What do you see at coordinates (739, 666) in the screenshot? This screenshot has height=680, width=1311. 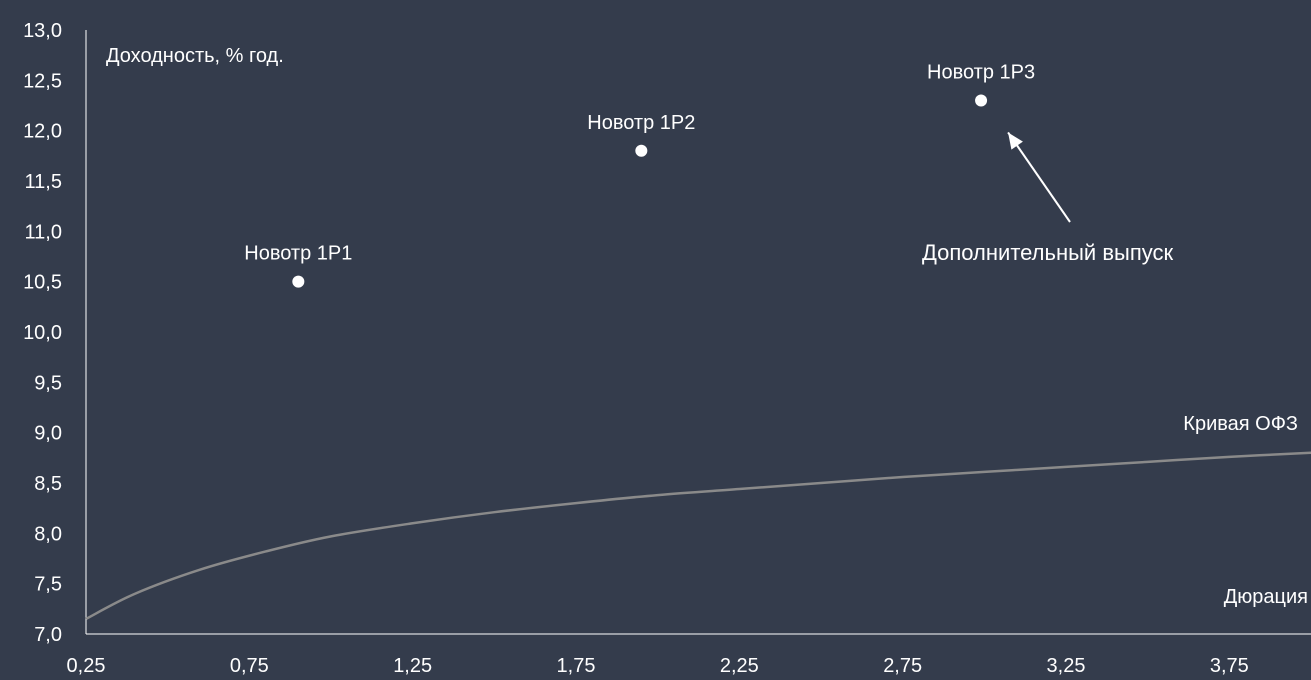 I see `x-tick-label: 2,25` at bounding box center [739, 666].